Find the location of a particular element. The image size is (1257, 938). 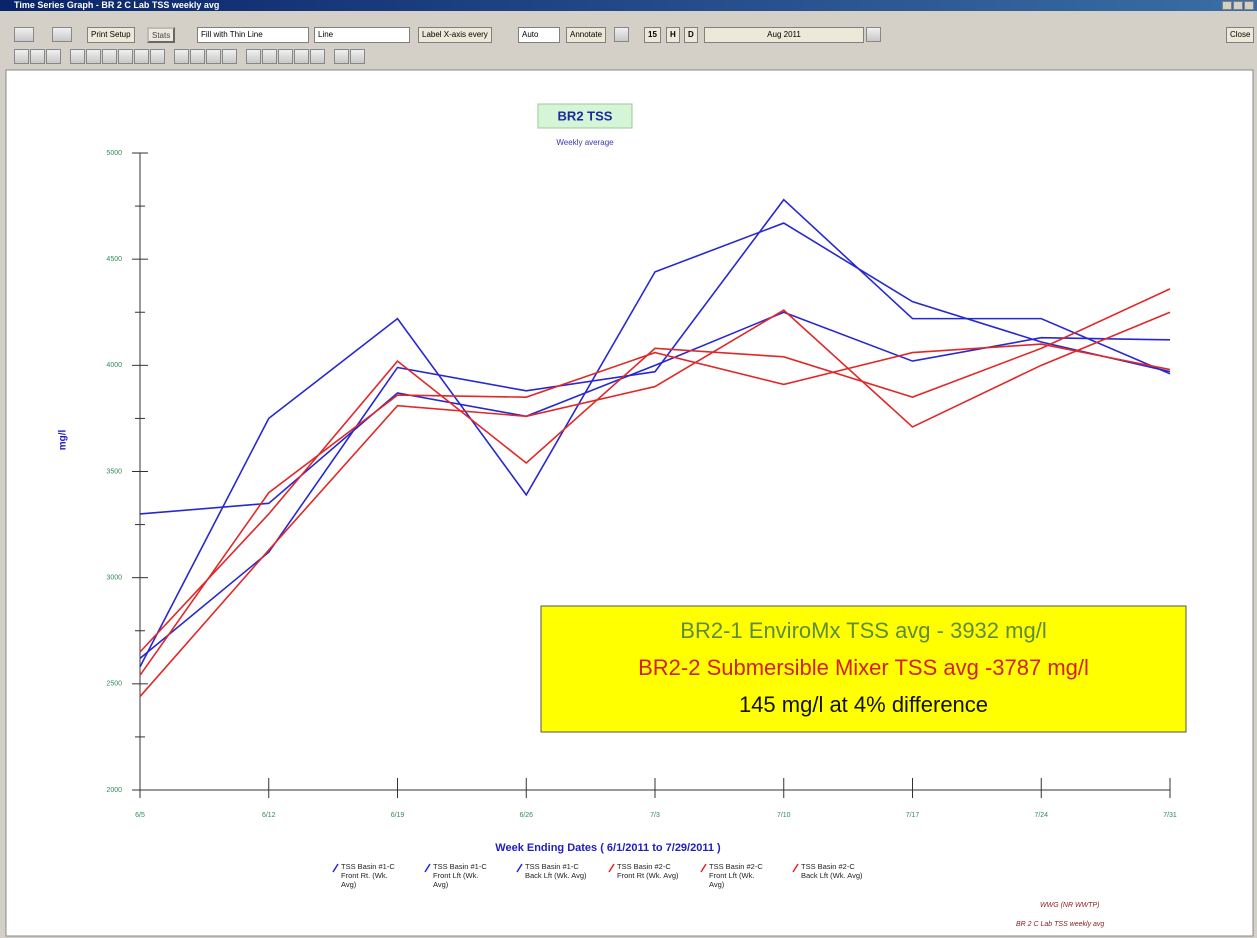

line-mode-select: Line is located at coordinates (362, 35).